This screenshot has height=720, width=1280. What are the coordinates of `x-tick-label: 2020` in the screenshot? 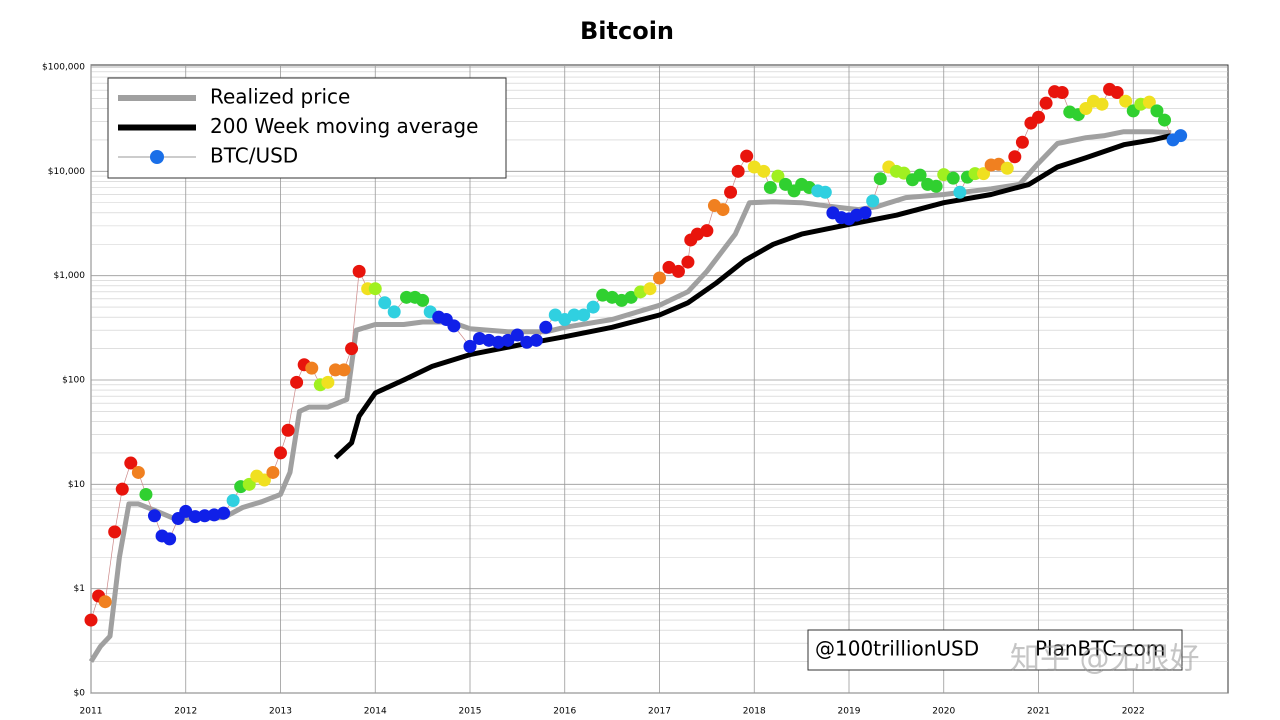 It's located at (943, 712).